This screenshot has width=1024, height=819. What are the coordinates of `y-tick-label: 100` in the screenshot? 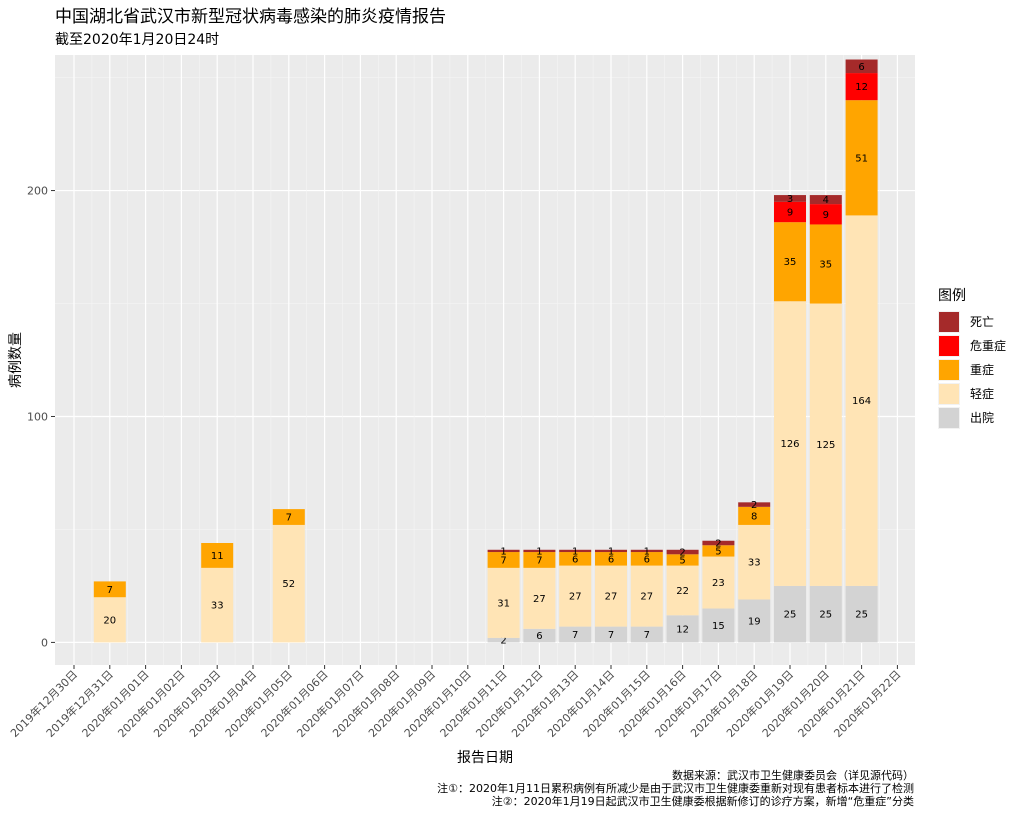 It's located at (37, 416).